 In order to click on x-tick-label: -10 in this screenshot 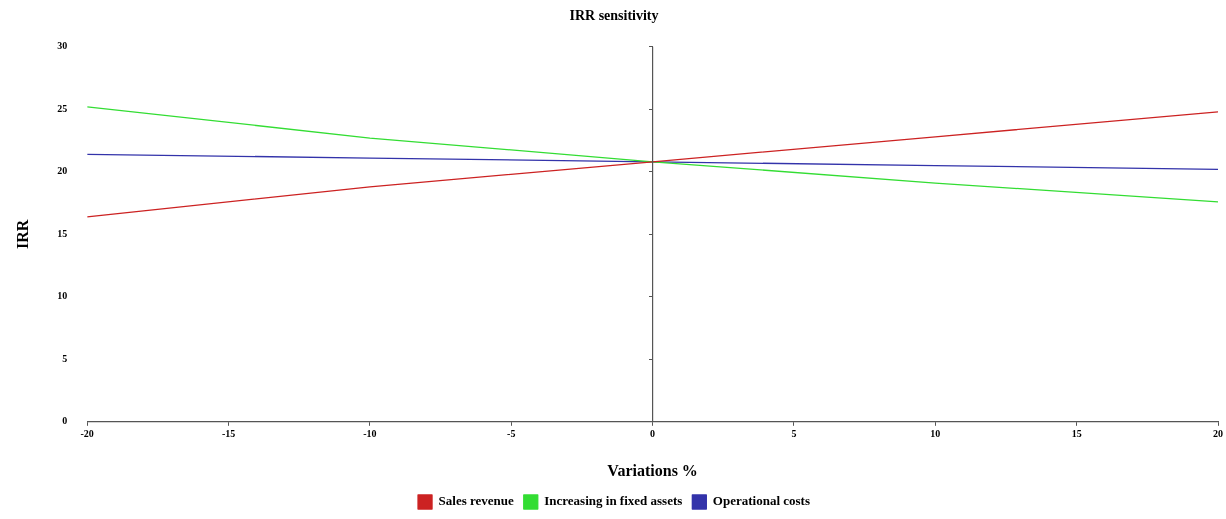, I will do `click(370, 434)`.